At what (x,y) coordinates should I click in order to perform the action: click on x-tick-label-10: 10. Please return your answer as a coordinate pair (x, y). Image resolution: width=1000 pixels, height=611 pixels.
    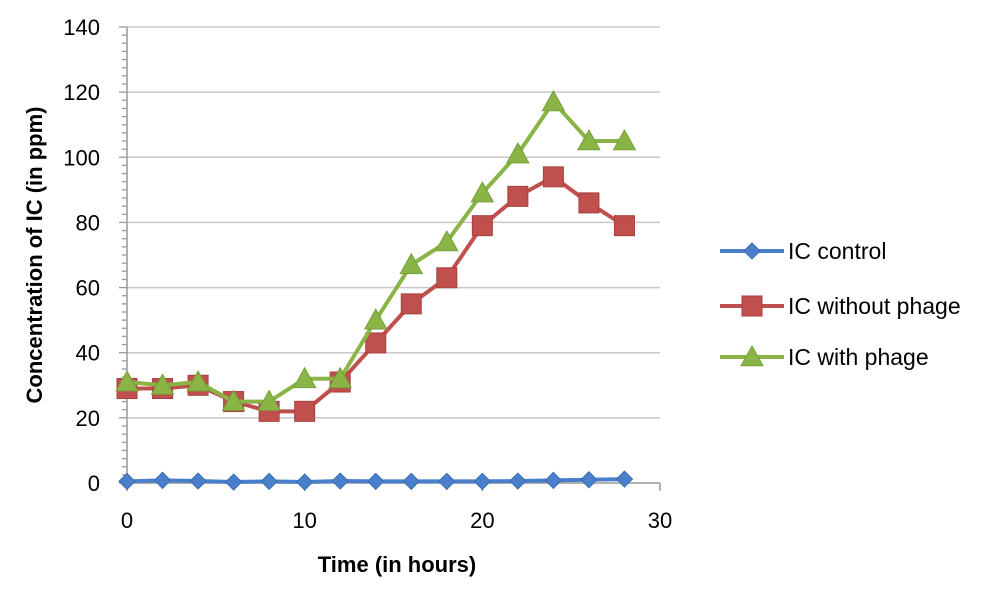
    Looking at the image, I should click on (304, 520).